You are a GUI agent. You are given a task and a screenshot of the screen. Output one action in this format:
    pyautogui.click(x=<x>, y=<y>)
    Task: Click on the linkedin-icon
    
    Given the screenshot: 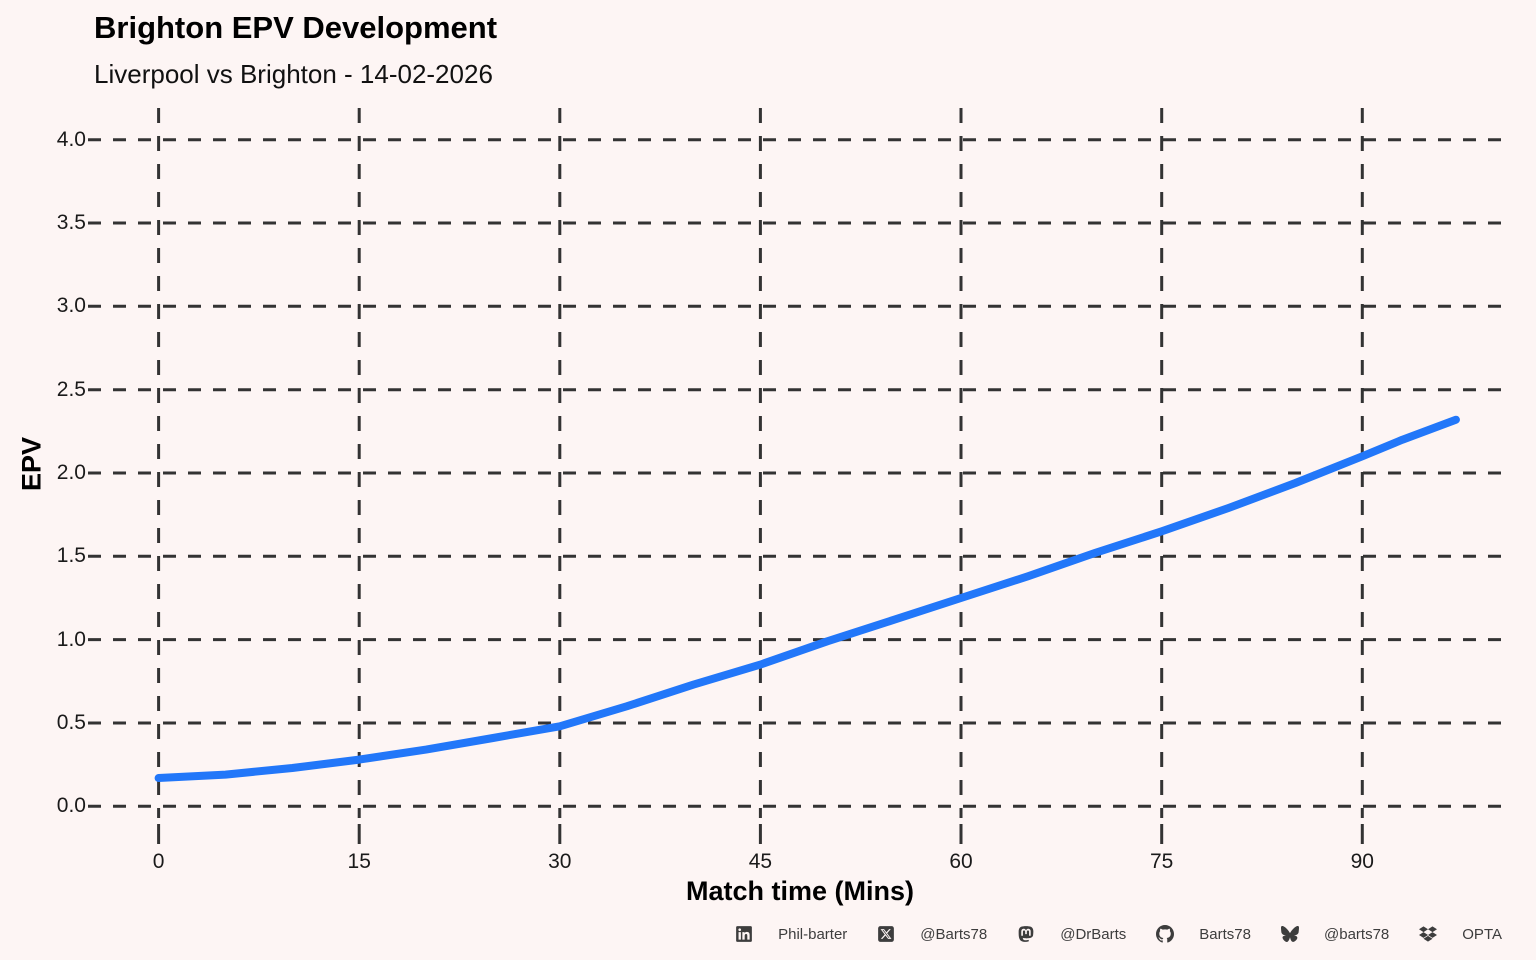 What is the action you would take?
    pyautogui.click(x=744, y=934)
    